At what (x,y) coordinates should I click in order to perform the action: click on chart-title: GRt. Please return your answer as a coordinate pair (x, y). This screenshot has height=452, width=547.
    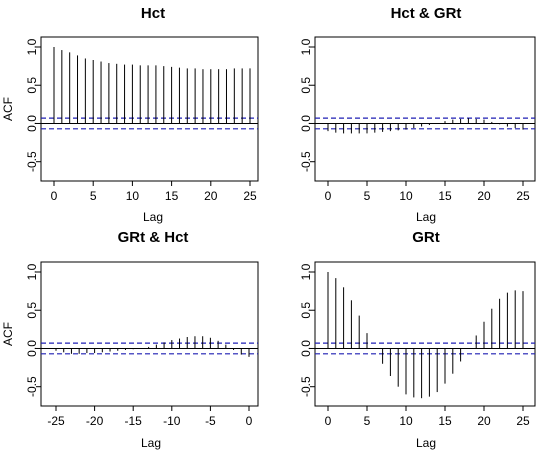
    Looking at the image, I should click on (426, 237).